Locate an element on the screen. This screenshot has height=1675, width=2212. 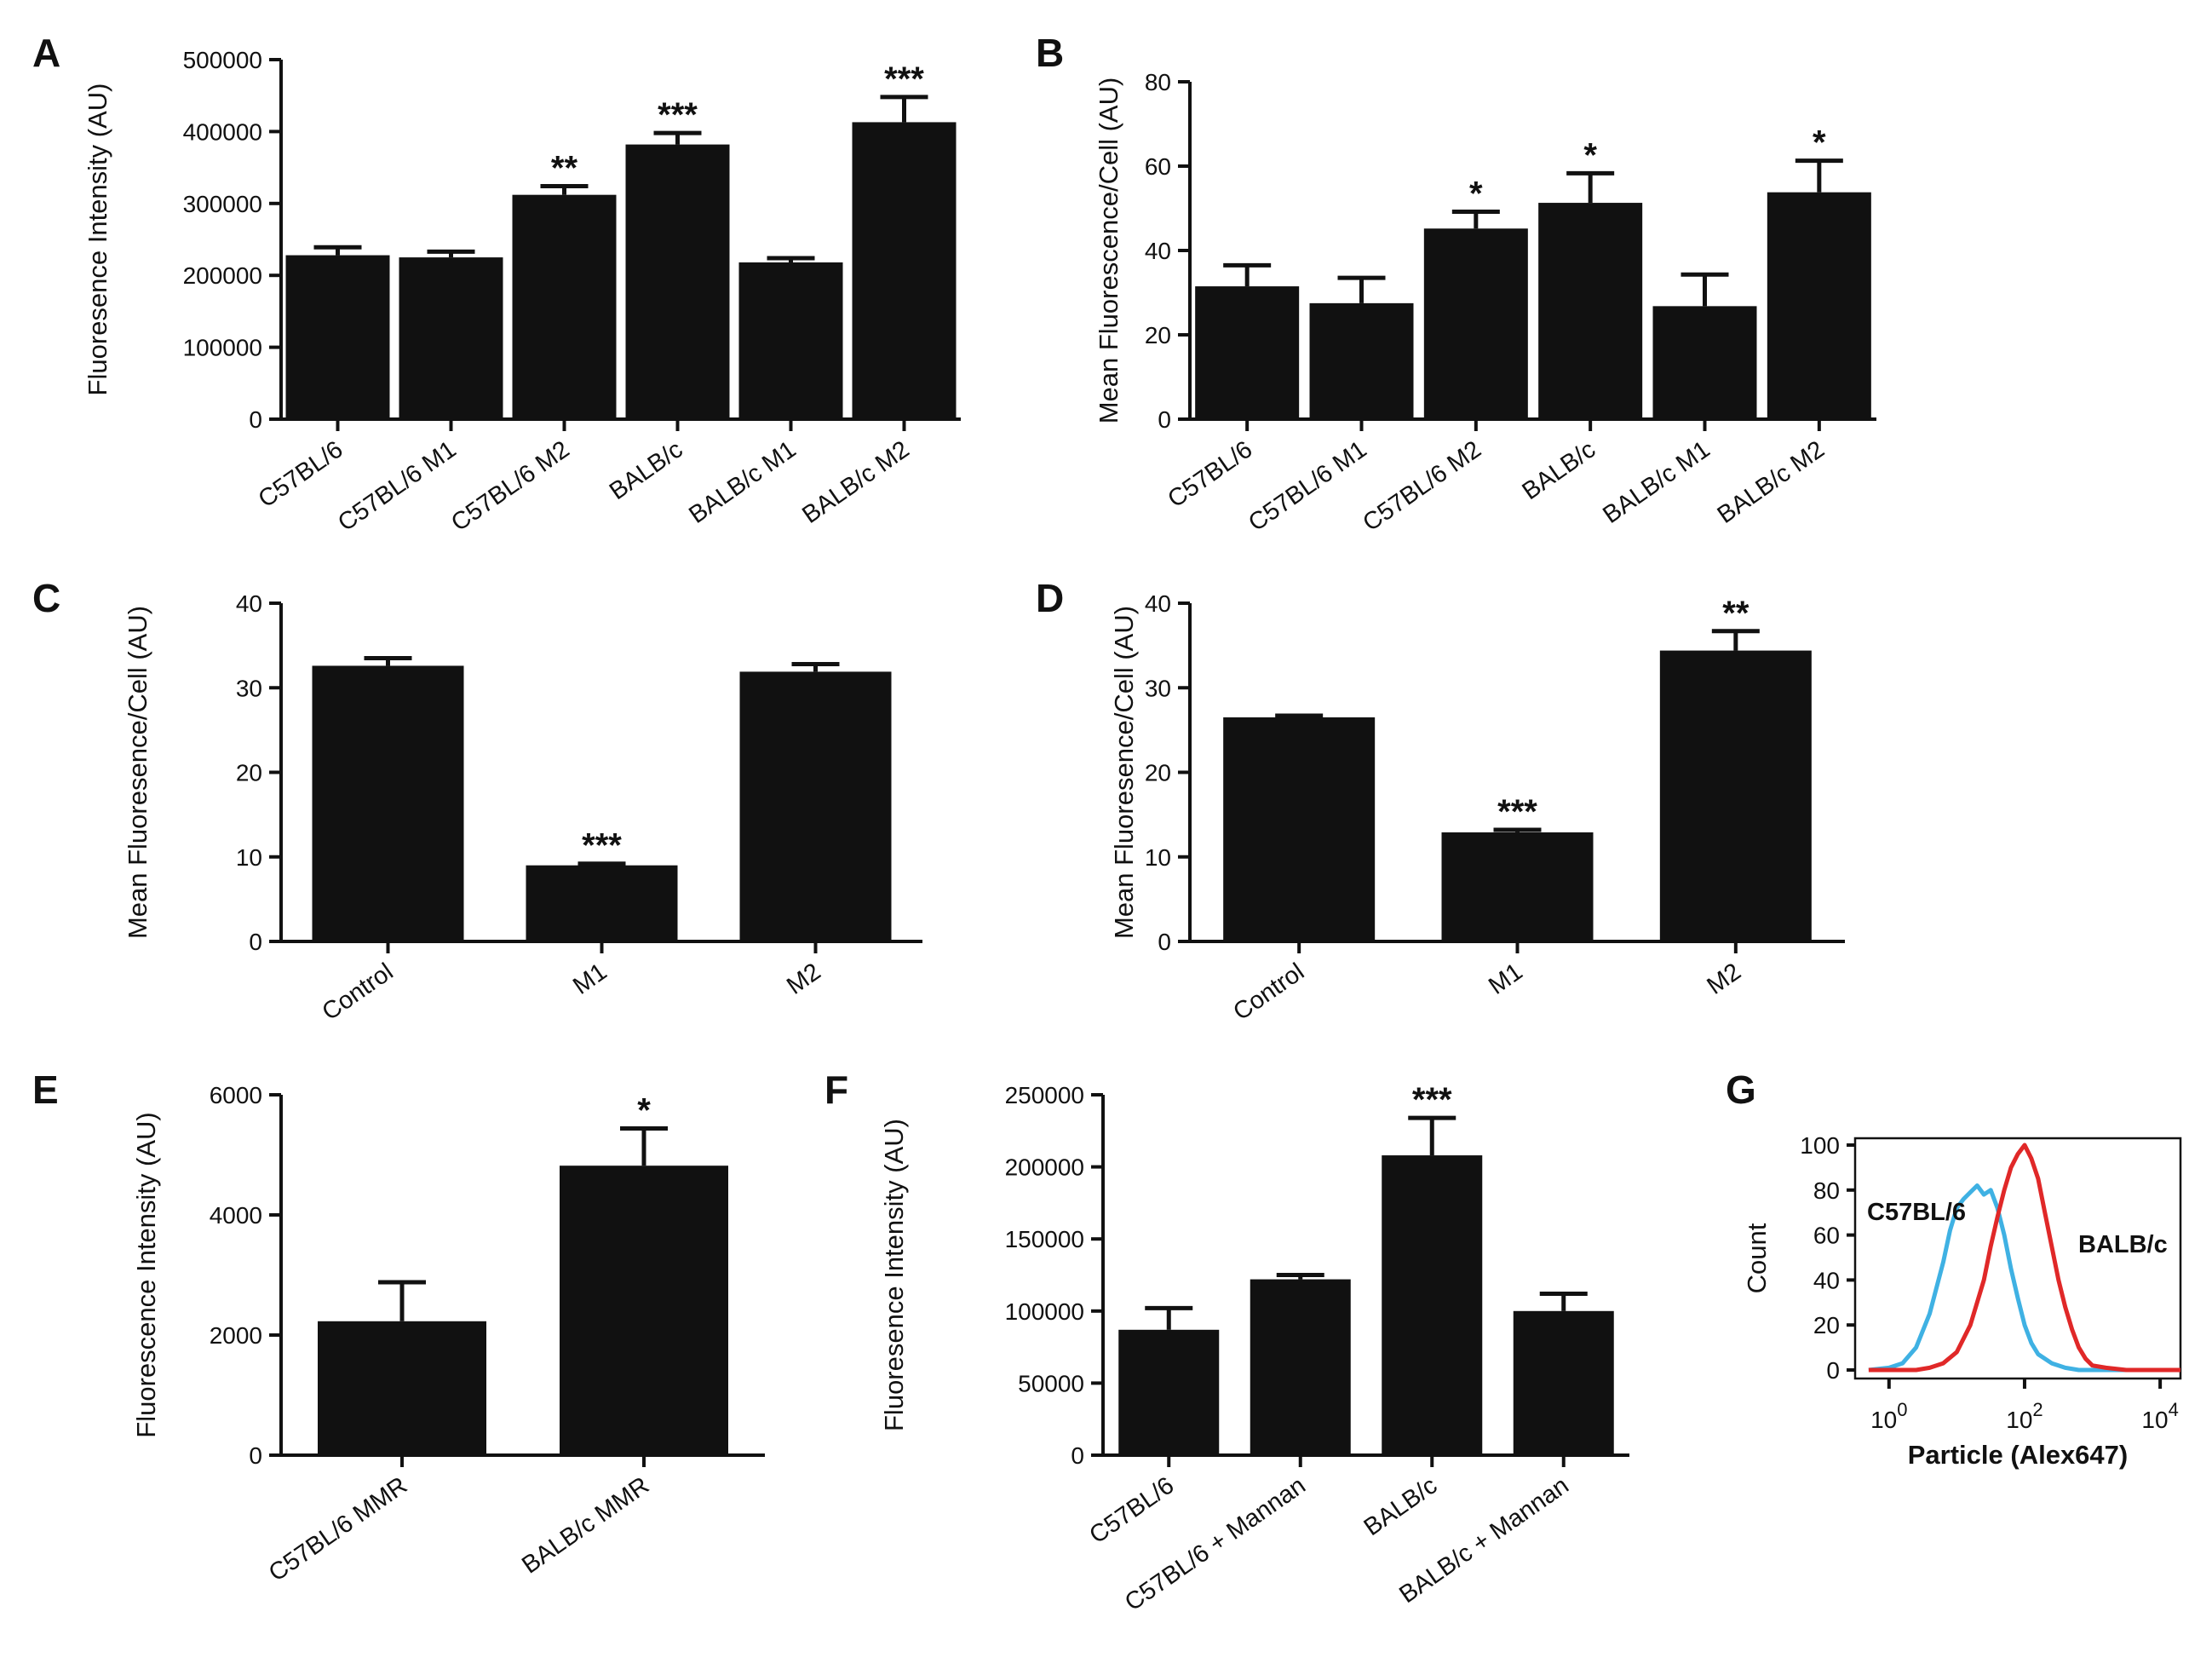
y-tick-label: 300000 is located at coordinates (222, 204).